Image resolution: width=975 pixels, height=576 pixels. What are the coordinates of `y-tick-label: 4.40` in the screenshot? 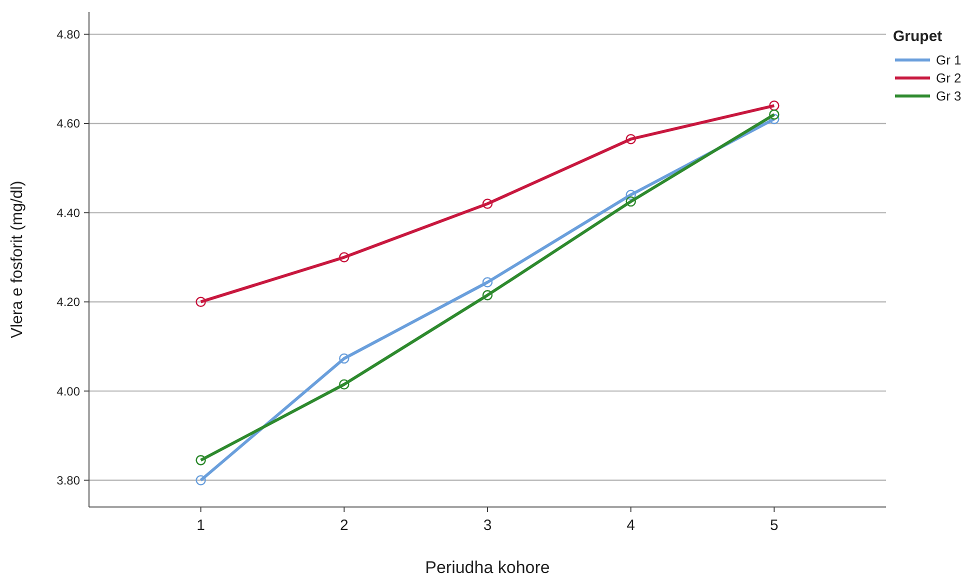 It's located at (68, 213).